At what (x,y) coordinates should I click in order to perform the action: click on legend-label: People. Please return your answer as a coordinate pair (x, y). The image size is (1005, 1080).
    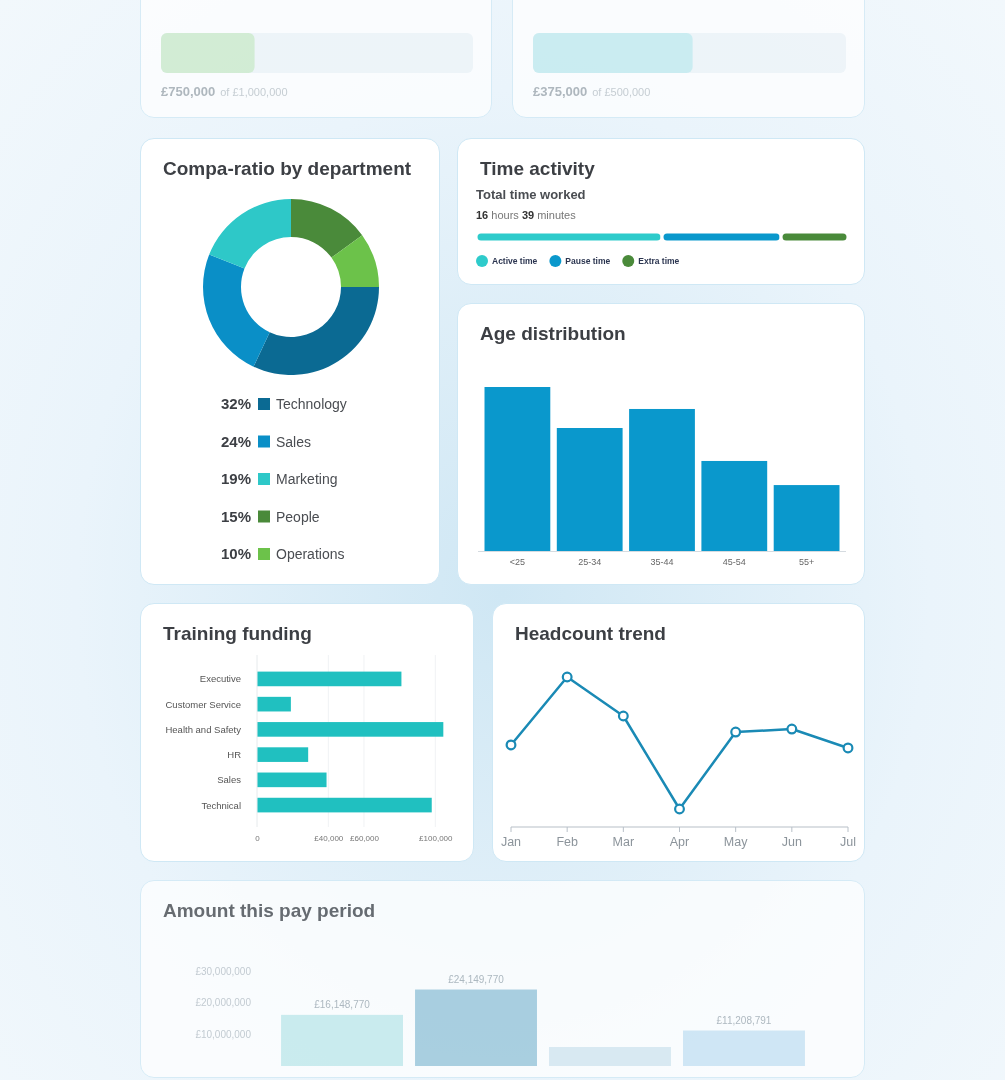
    Looking at the image, I should click on (298, 516).